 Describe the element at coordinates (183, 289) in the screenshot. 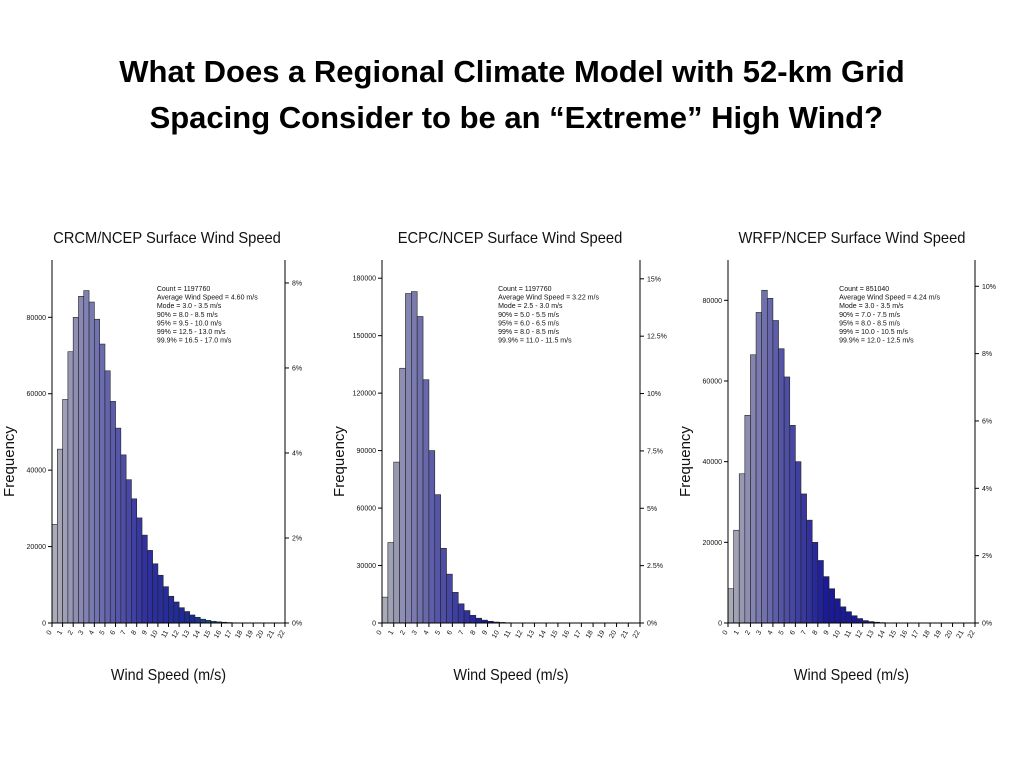

I see `annotation: Count = 1197760` at that location.